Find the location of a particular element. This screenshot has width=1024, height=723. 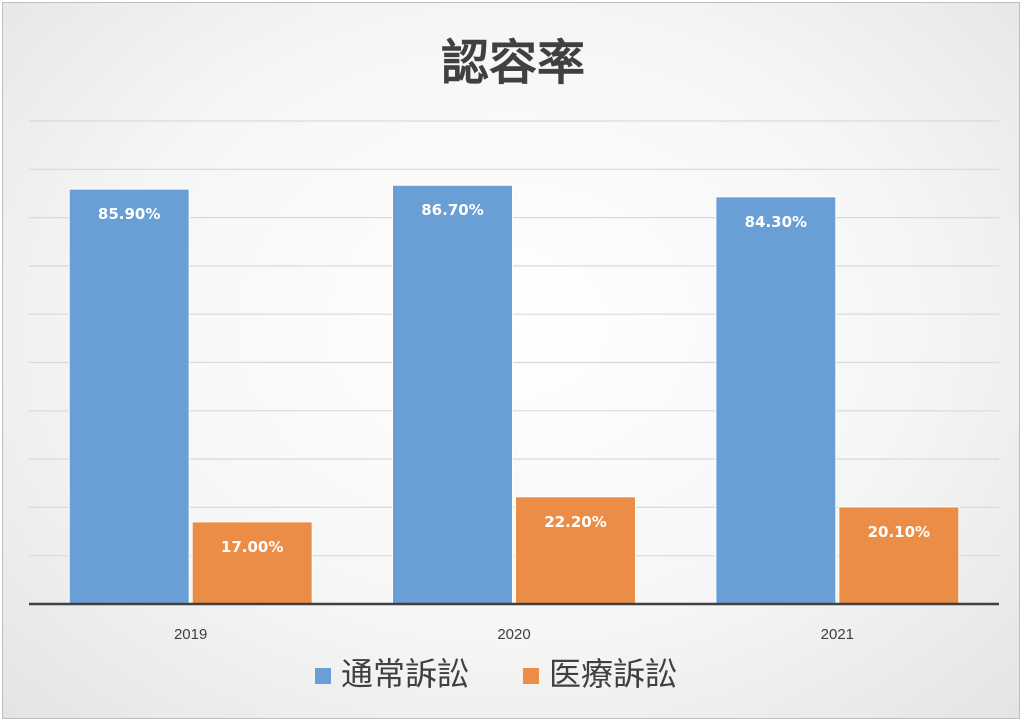

legend: 通常訴訟 医療訴訟 is located at coordinates (496, 674).